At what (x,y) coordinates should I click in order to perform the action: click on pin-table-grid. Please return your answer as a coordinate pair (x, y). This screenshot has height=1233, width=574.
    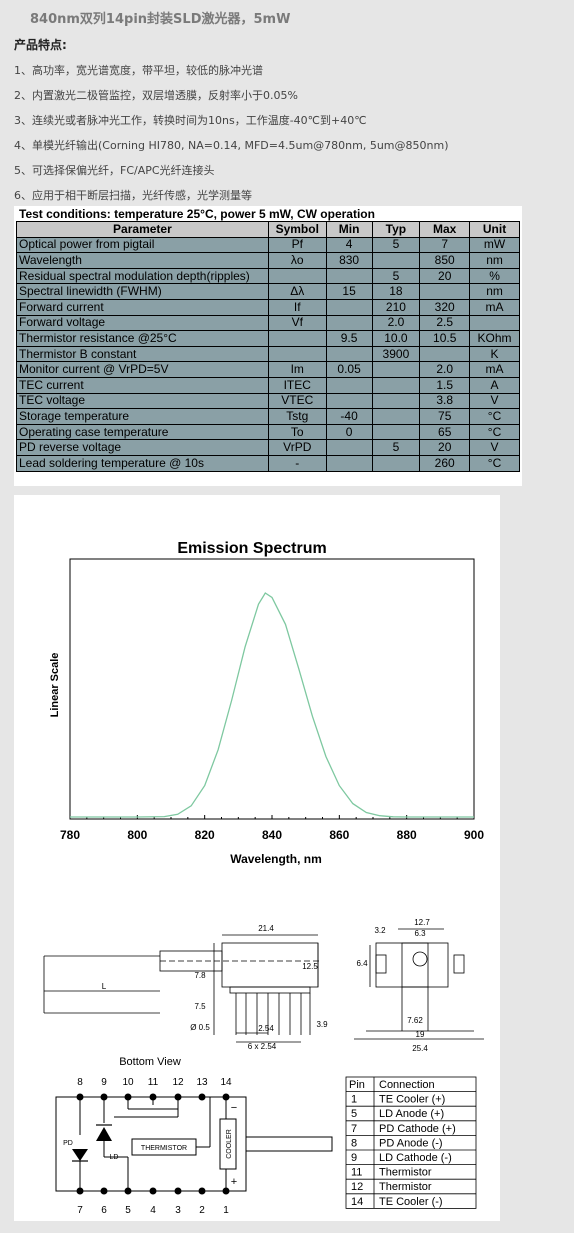
    Looking at the image, I should click on (411, 1142).